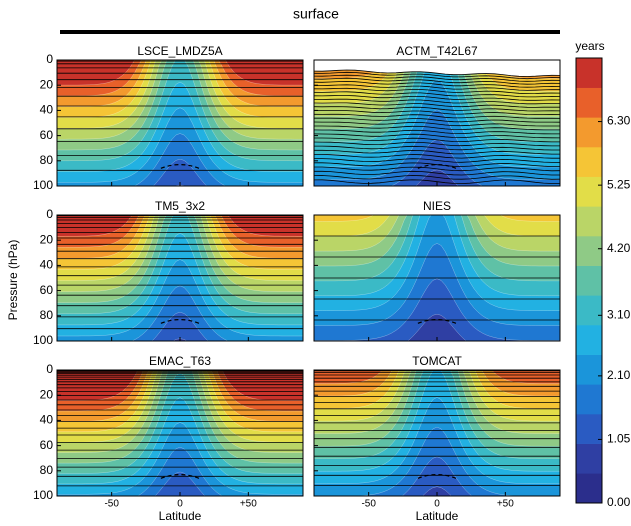  Describe the element at coordinates (437, 51) in the screenshot. I see `panel-title: ACTM_T42L67` at that location.